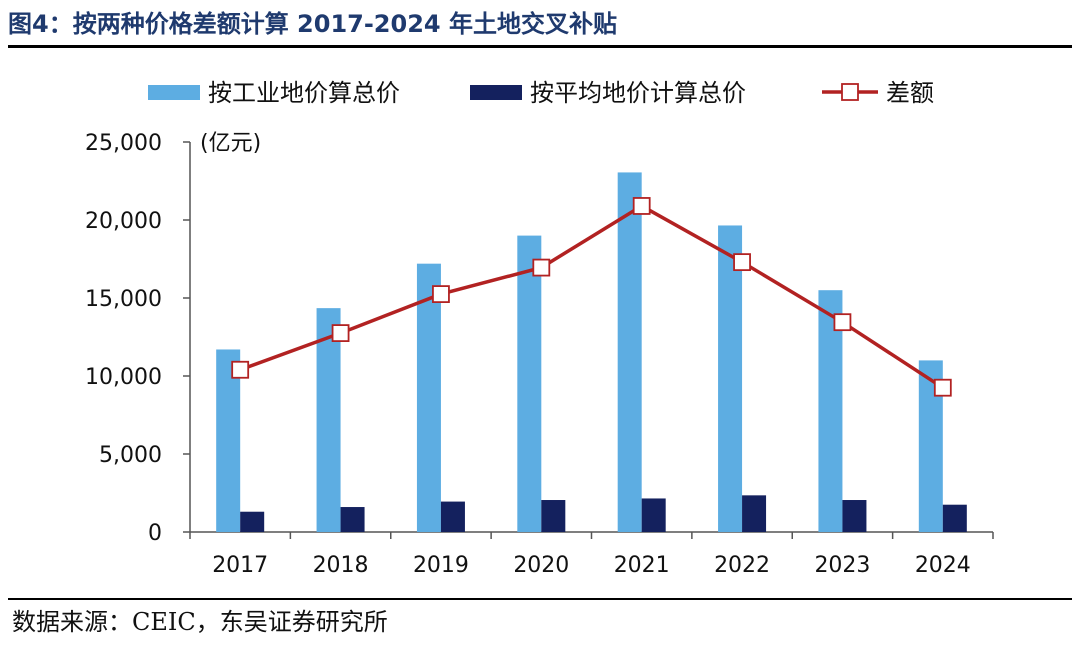 The image size is (1080, 647). What do you see at coordinates (541, 565) in the screenshot?
I see `x-tick-label: 2020` at bounding box center [541, 565].